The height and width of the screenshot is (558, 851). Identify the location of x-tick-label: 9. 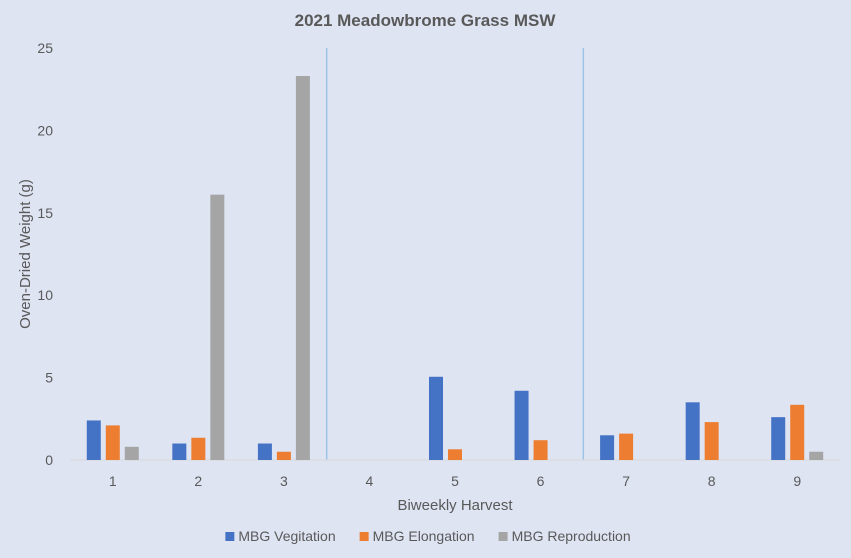
(797, 481).